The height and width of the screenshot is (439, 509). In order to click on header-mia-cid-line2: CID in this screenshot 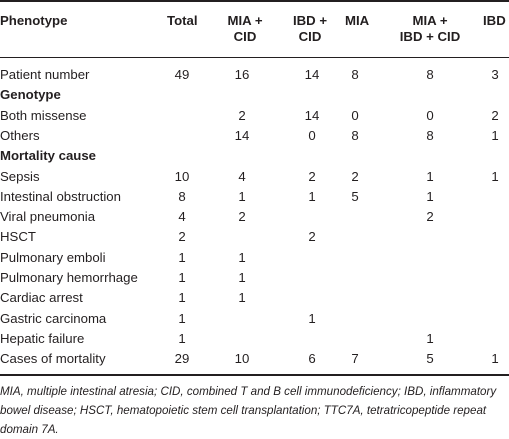, I will do `click(245, 36)`.